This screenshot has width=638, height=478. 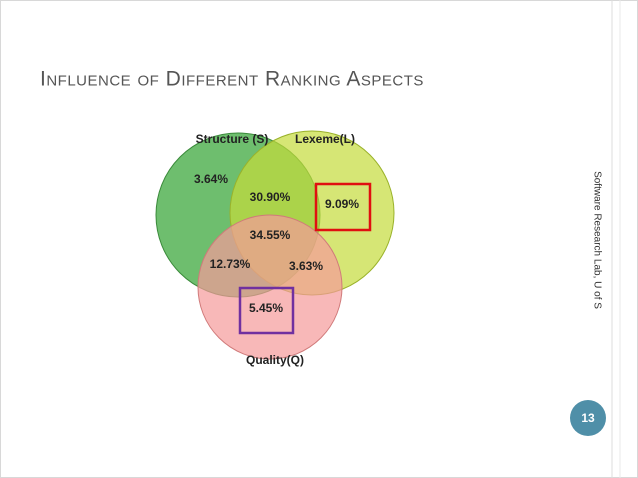 I want to click on page-badge, so click(x=588, y=418).